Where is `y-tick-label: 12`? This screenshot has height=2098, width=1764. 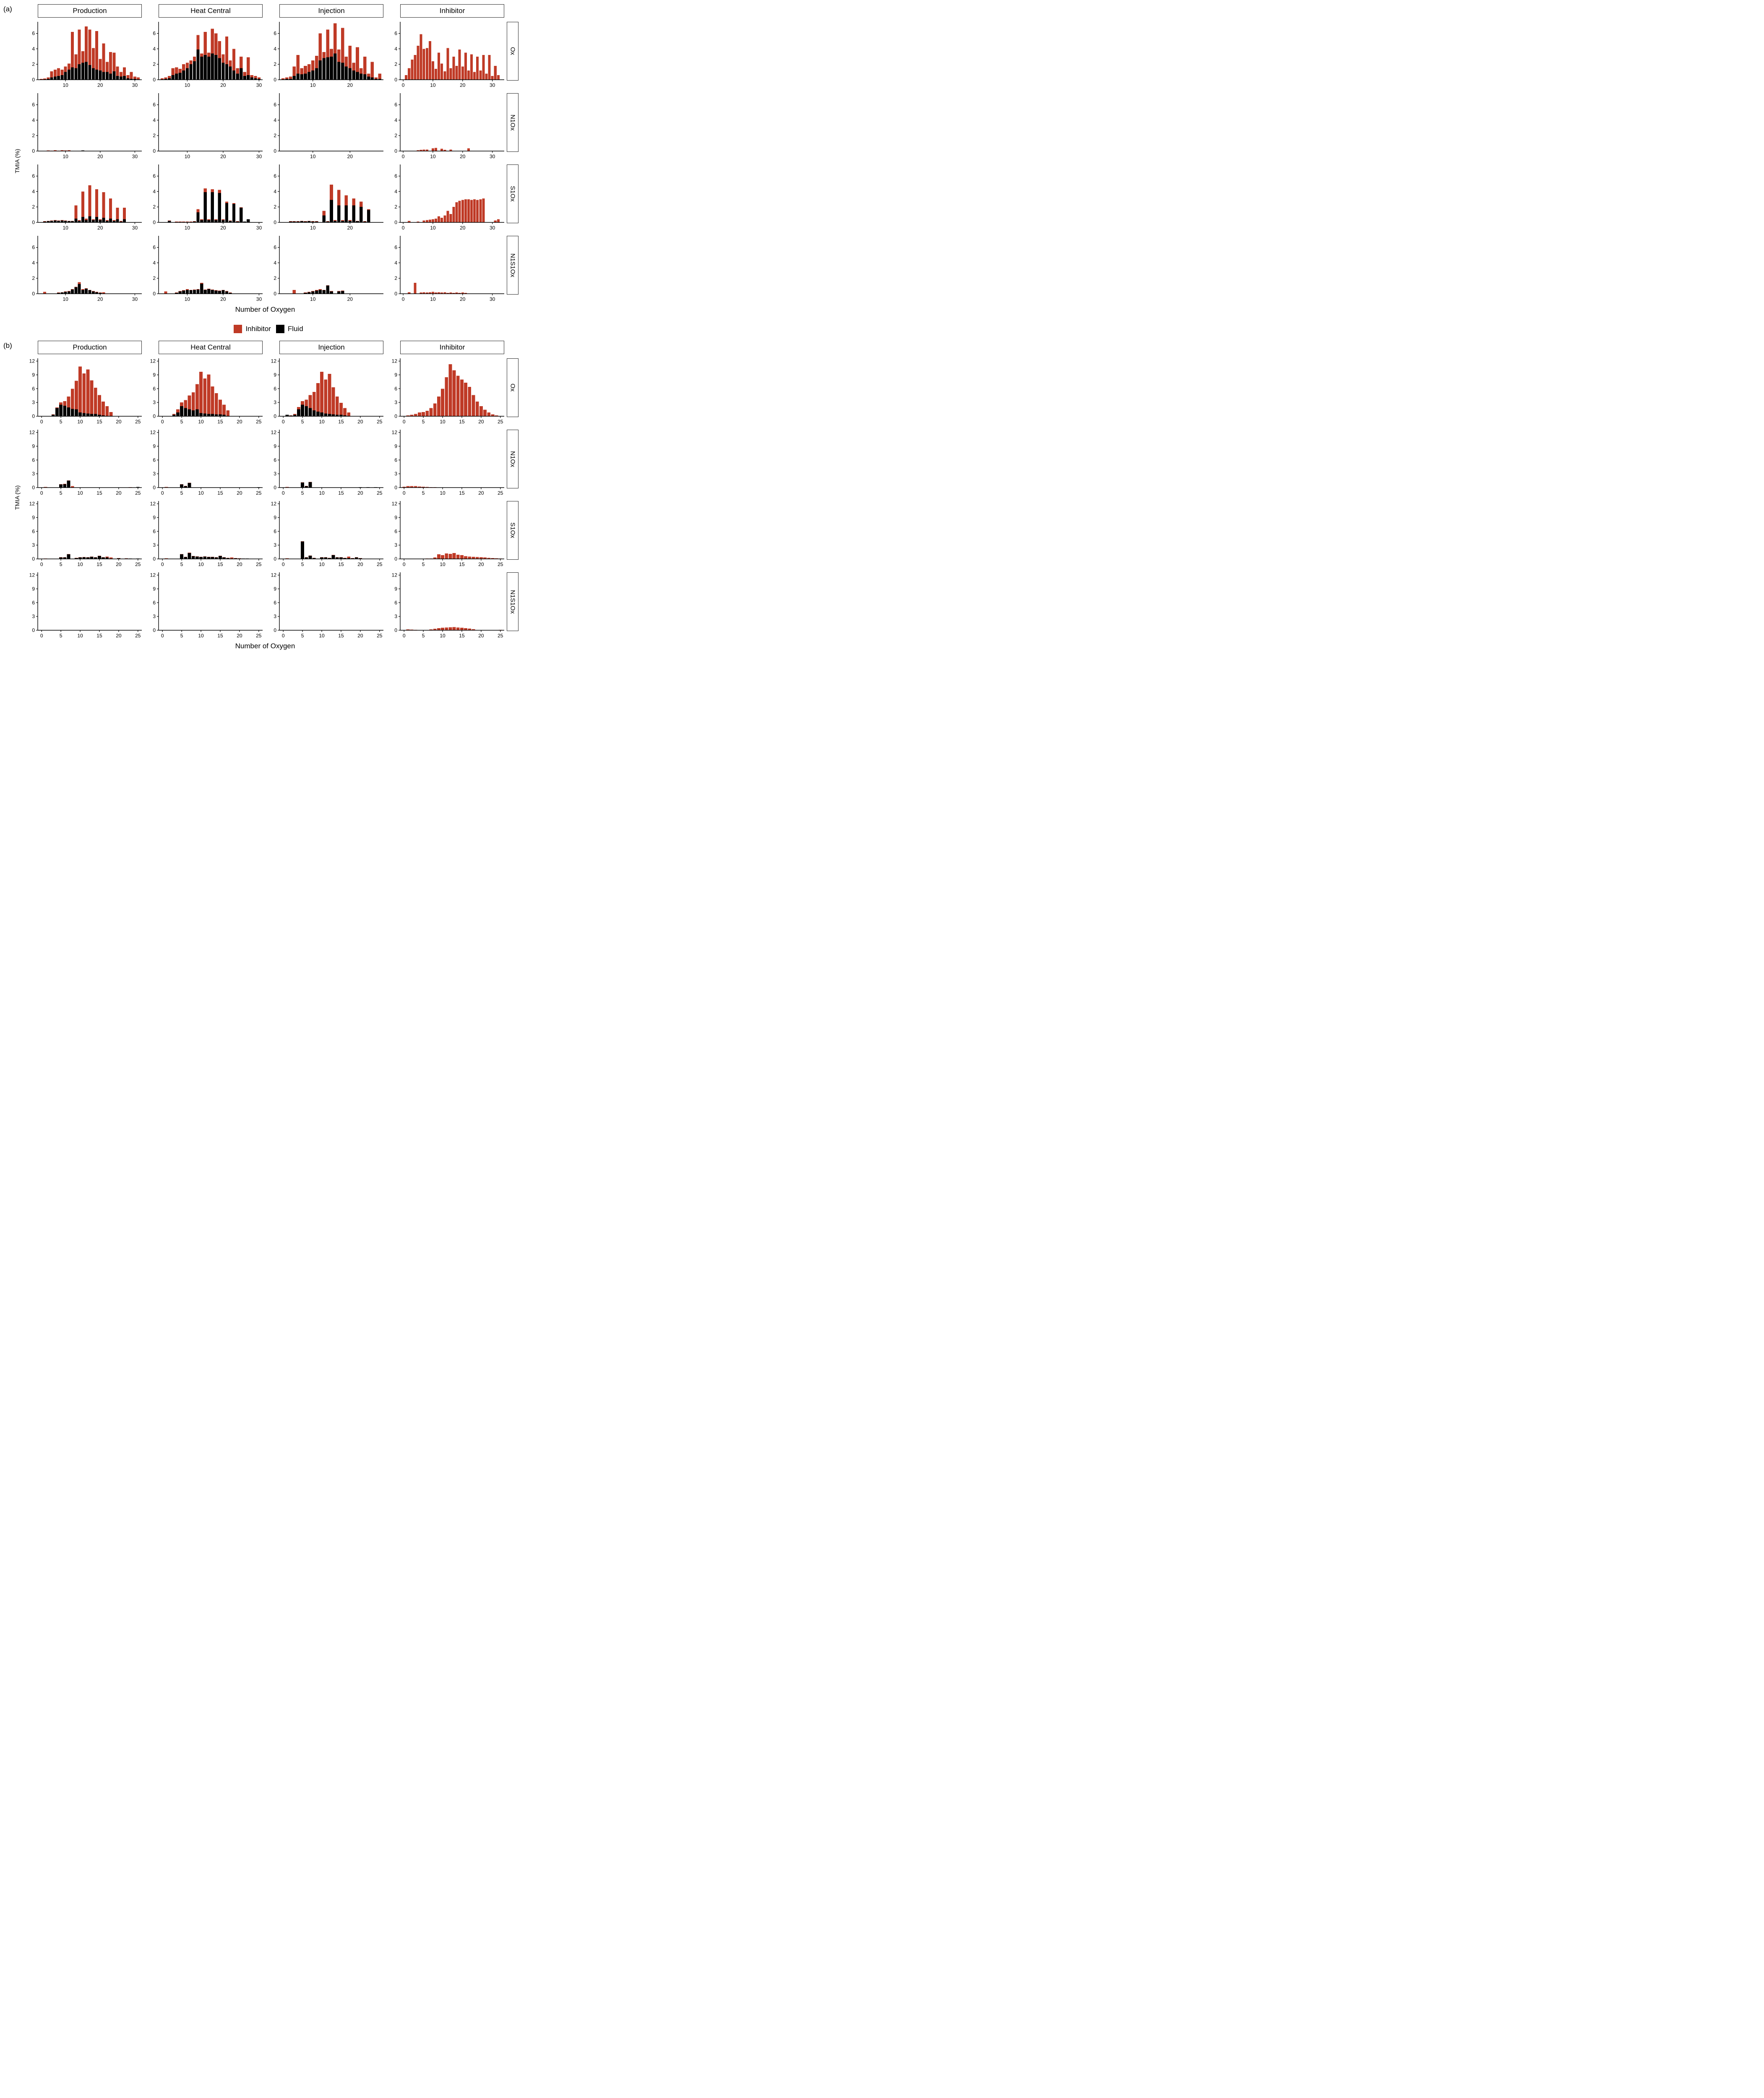 y-tick-label: 12 is located at coordinates (153, 361).